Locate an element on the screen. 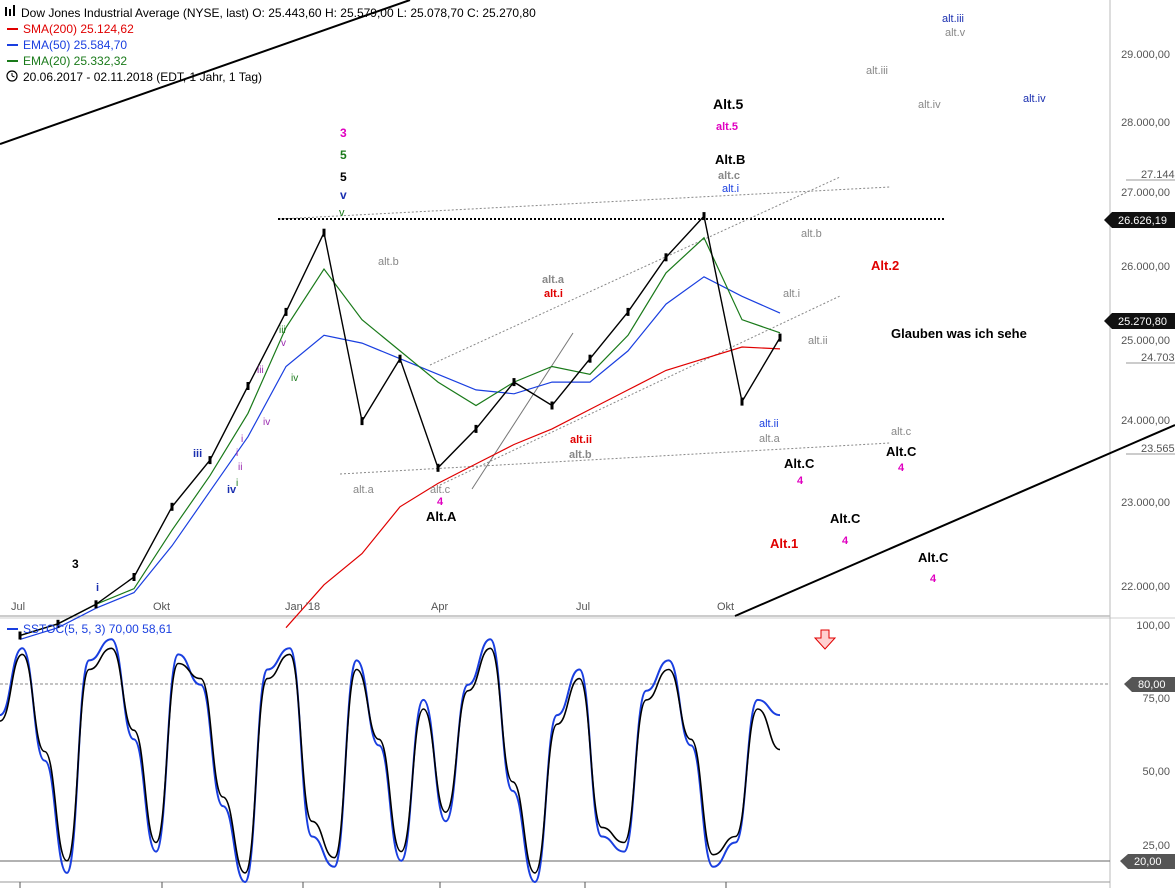 This screenshot has width=1175, height=888. wave-label: Alt.B is located at coordinates (730, 159).